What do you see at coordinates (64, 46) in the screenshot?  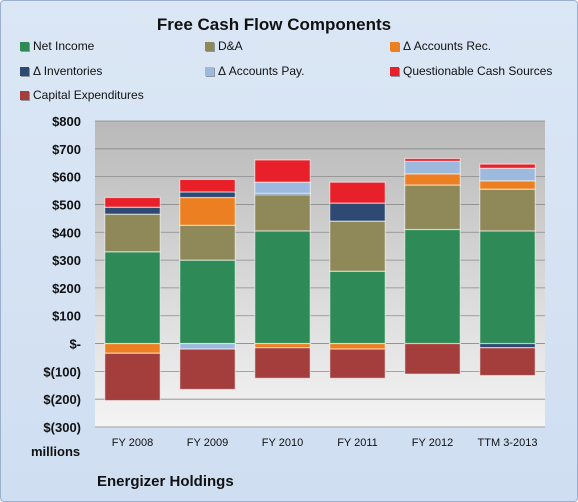 I see `legend-label: Net Income` at bounding box center [64, 46].